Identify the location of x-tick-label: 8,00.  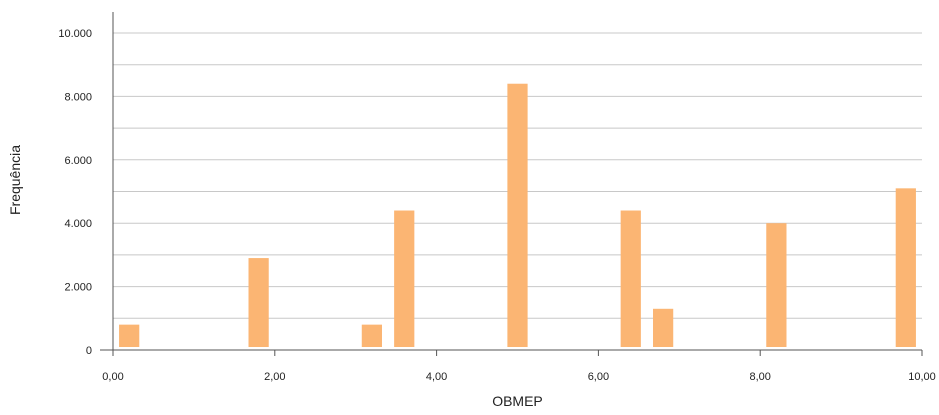
(759, 377).